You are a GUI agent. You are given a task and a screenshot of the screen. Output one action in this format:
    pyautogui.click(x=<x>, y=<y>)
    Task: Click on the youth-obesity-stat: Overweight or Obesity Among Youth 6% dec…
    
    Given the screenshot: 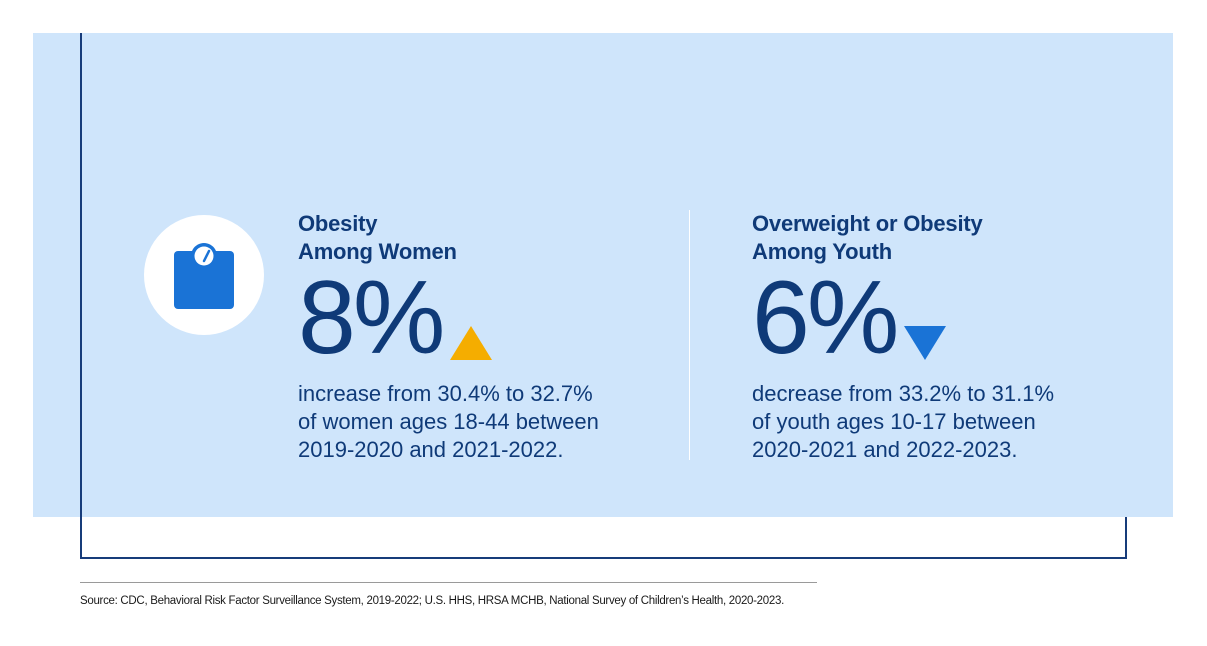 What is the action you would take?
    pyautogui.click(x=903, y=337)
    